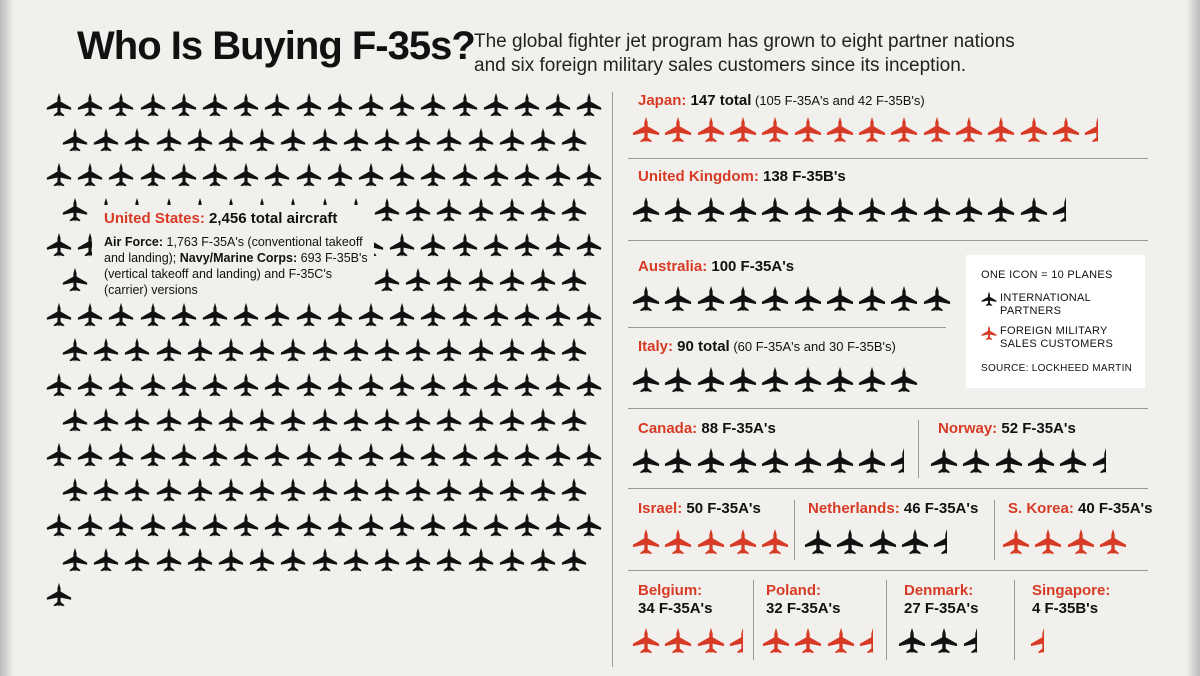 This screenshot has height=676, width=1200. What do you see at coordinates (1056, 338) in the screenshot?
I see `legend-fms: FOREIGN MILITARY SALES CUSTOMERS` at bounding box center [1056, 338].